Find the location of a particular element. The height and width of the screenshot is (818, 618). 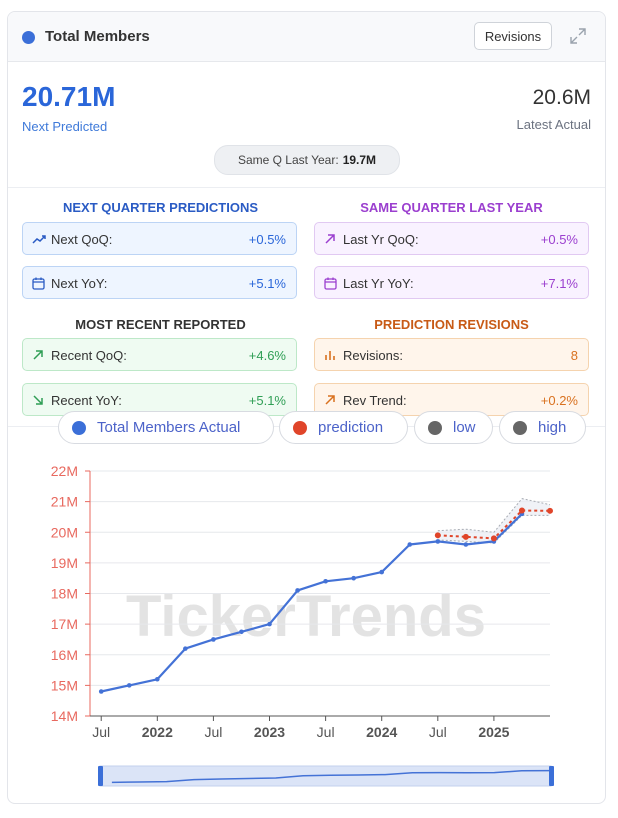

legend-label-low: low is located at coordinates (464, 427).